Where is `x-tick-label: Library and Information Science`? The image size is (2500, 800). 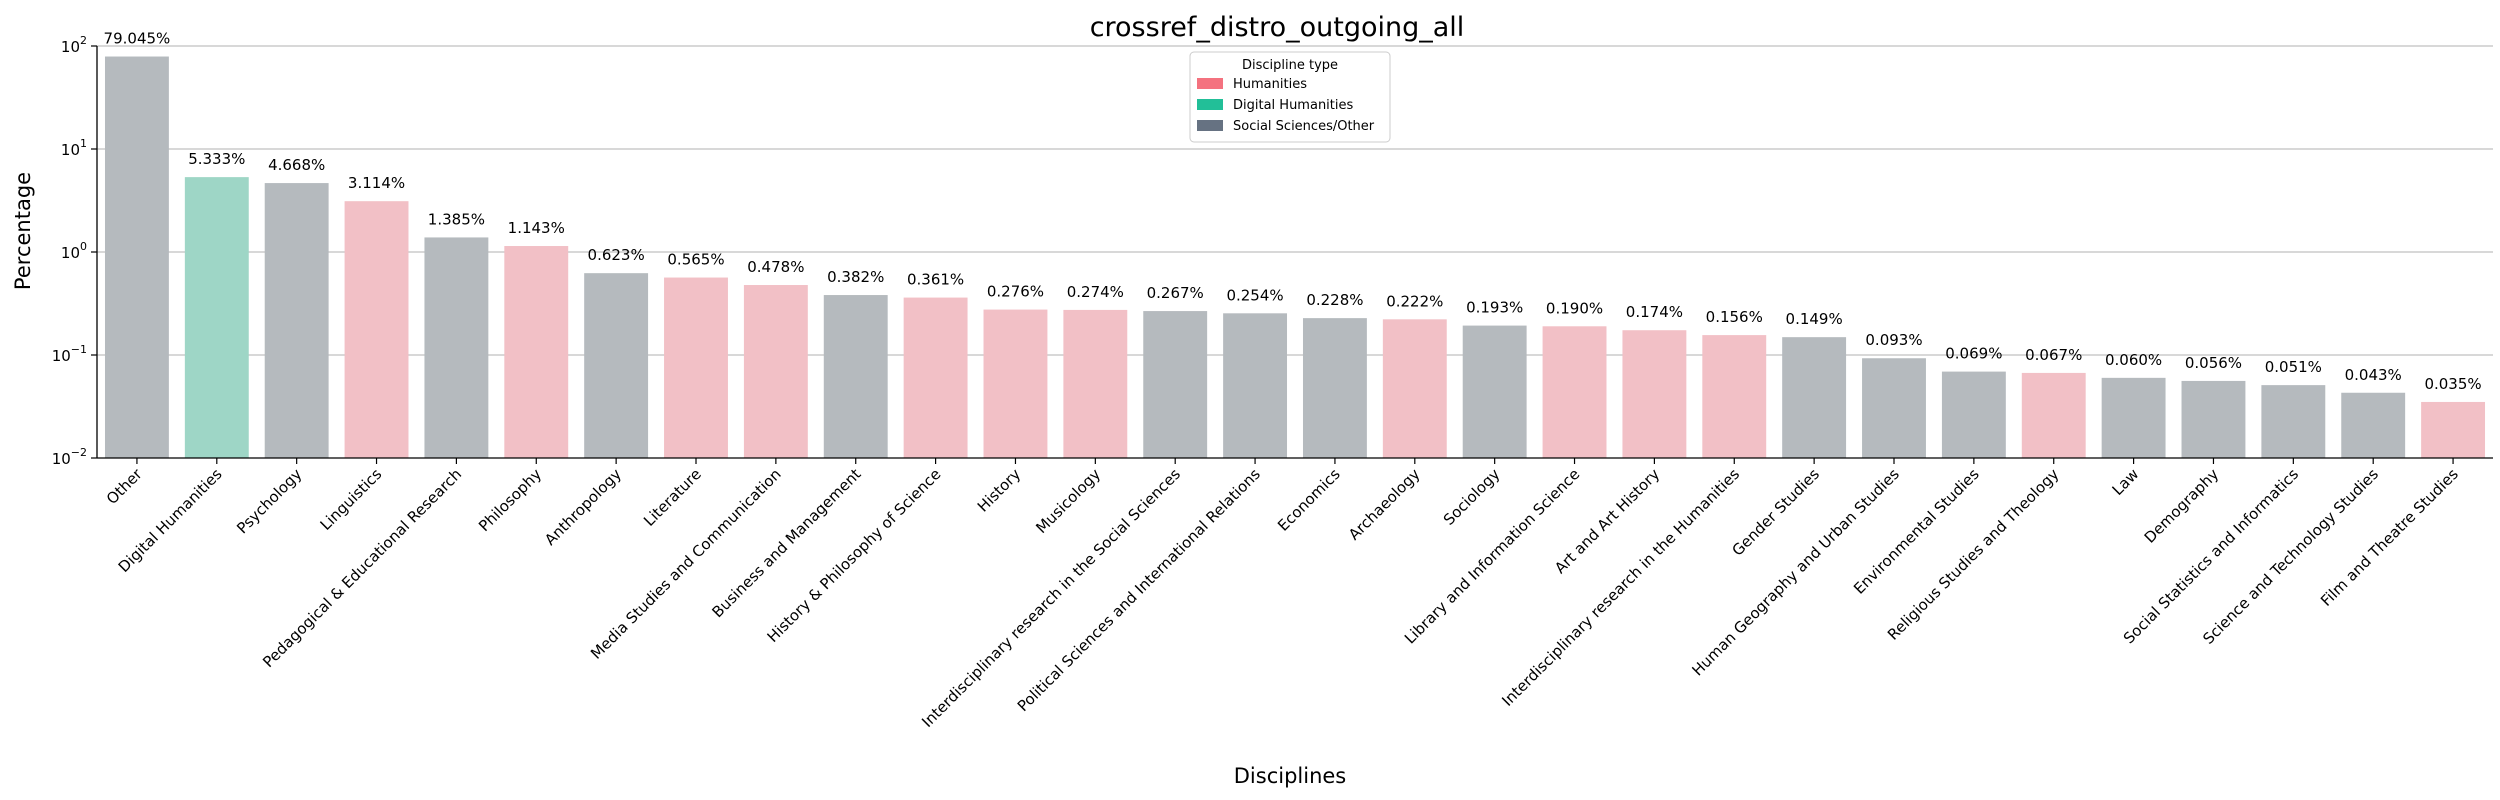
x-tick-label: Library and Information Science is located at coordinates (1492, 556).